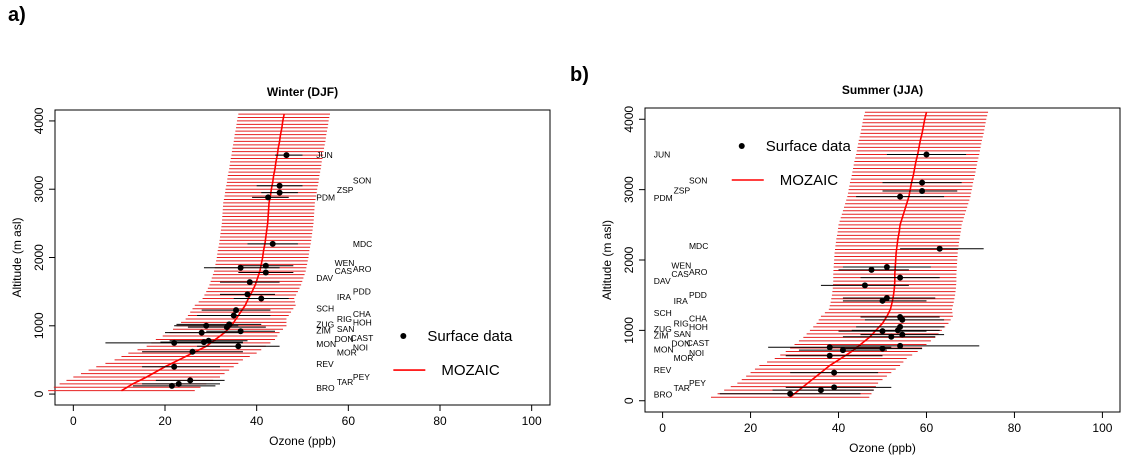  Describe the element at coordinates (17, 257) in the screenshot. I see `y-axis-label-a: Altitude (m asl)` at that location.